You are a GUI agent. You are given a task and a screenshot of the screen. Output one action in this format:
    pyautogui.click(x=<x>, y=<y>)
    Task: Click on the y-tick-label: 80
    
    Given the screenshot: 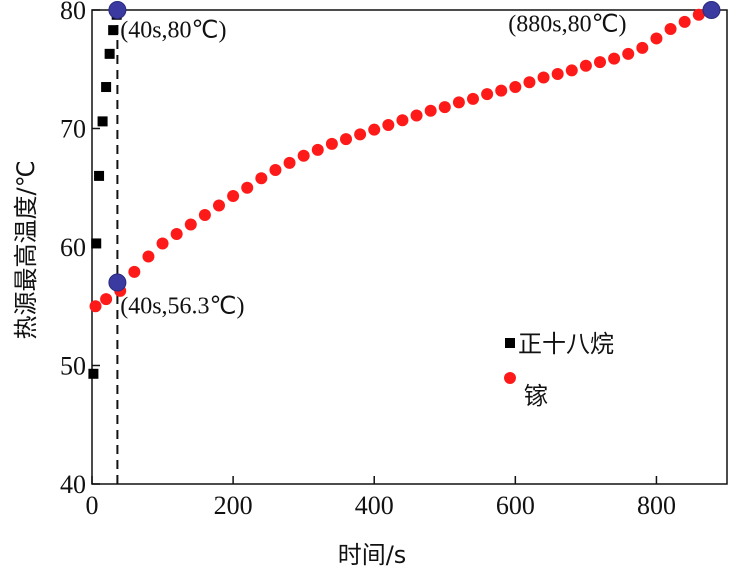 What is the action you would take?
    pyautogui.click(x=73, y=12)
    